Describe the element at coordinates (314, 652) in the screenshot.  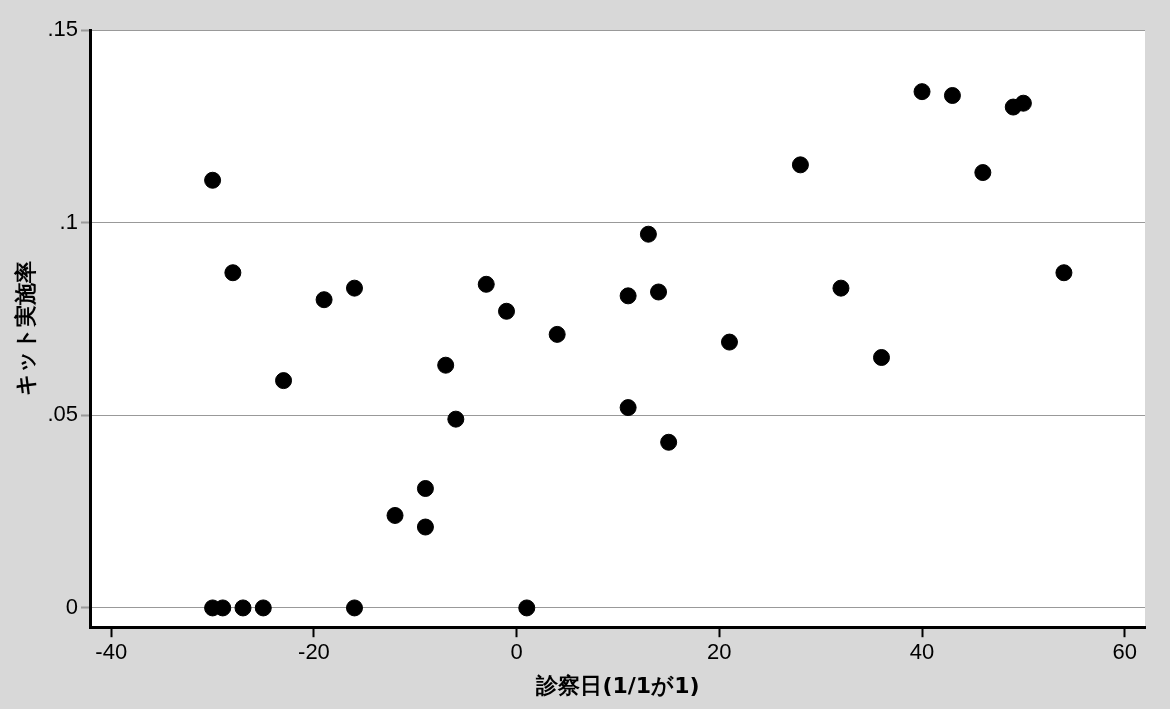
I see `x-tick-label: -20` at that location.